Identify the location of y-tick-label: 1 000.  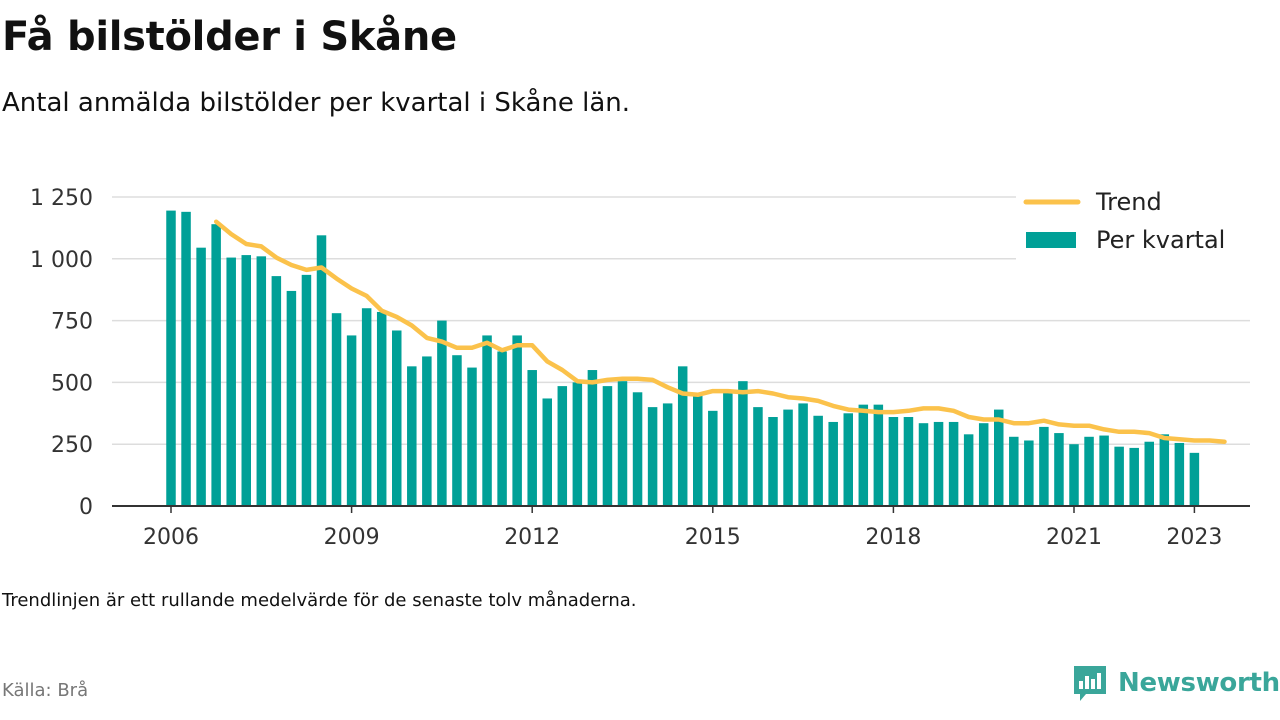
(61, 260).